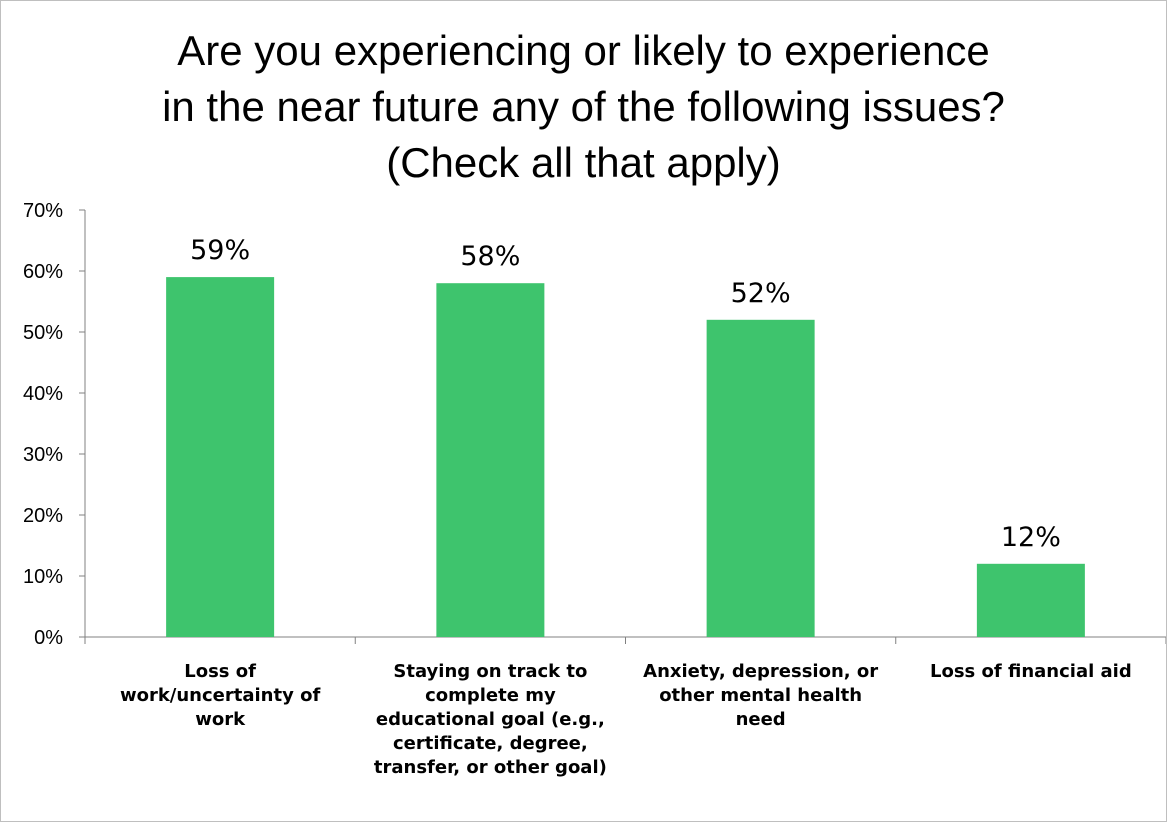 The height and width of the screenshot is (822, 1167). Describe the element at coordinates (1031, 537) in the screenshot. I see `data-label: 12%` at that location.